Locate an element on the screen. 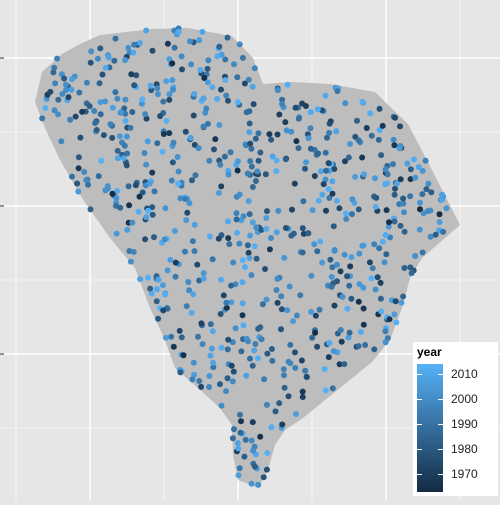  legend-label: 1980 is located at coordinates (464, 449).